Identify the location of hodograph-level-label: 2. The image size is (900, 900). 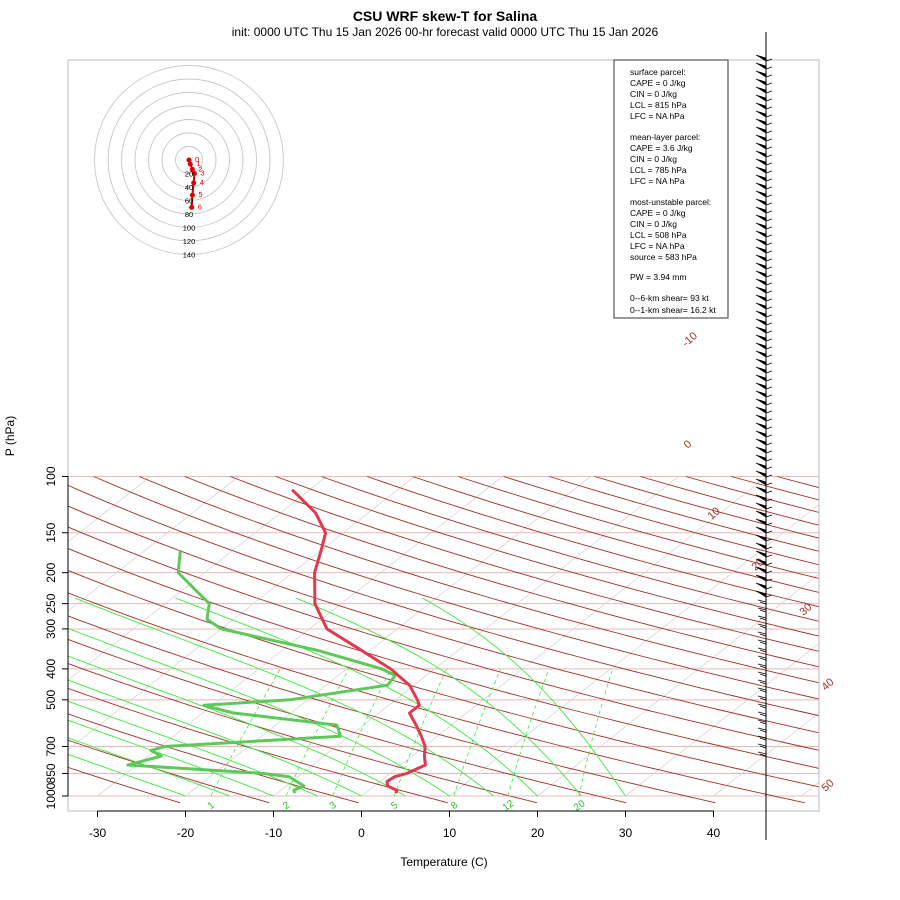
(200, 168).